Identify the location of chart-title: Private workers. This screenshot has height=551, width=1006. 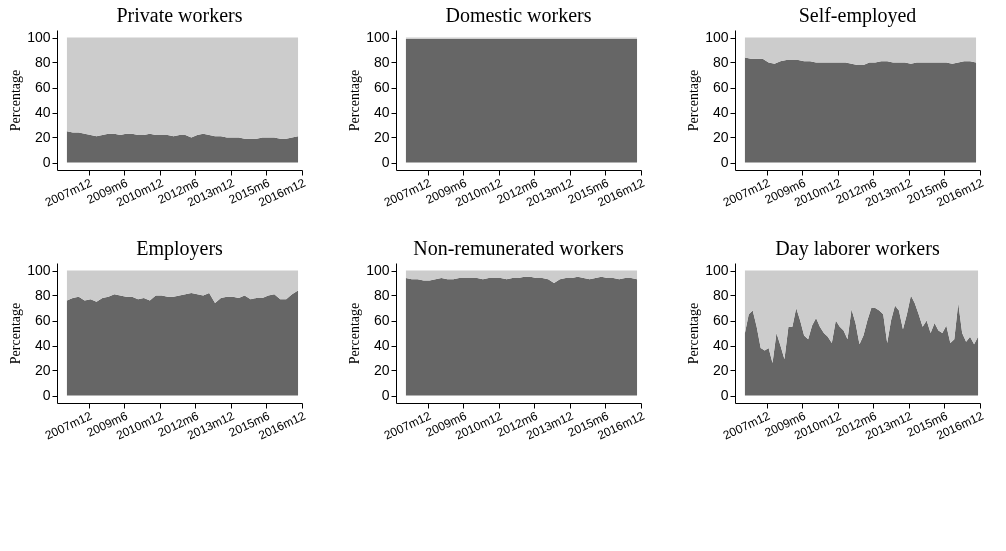
(179, 15).